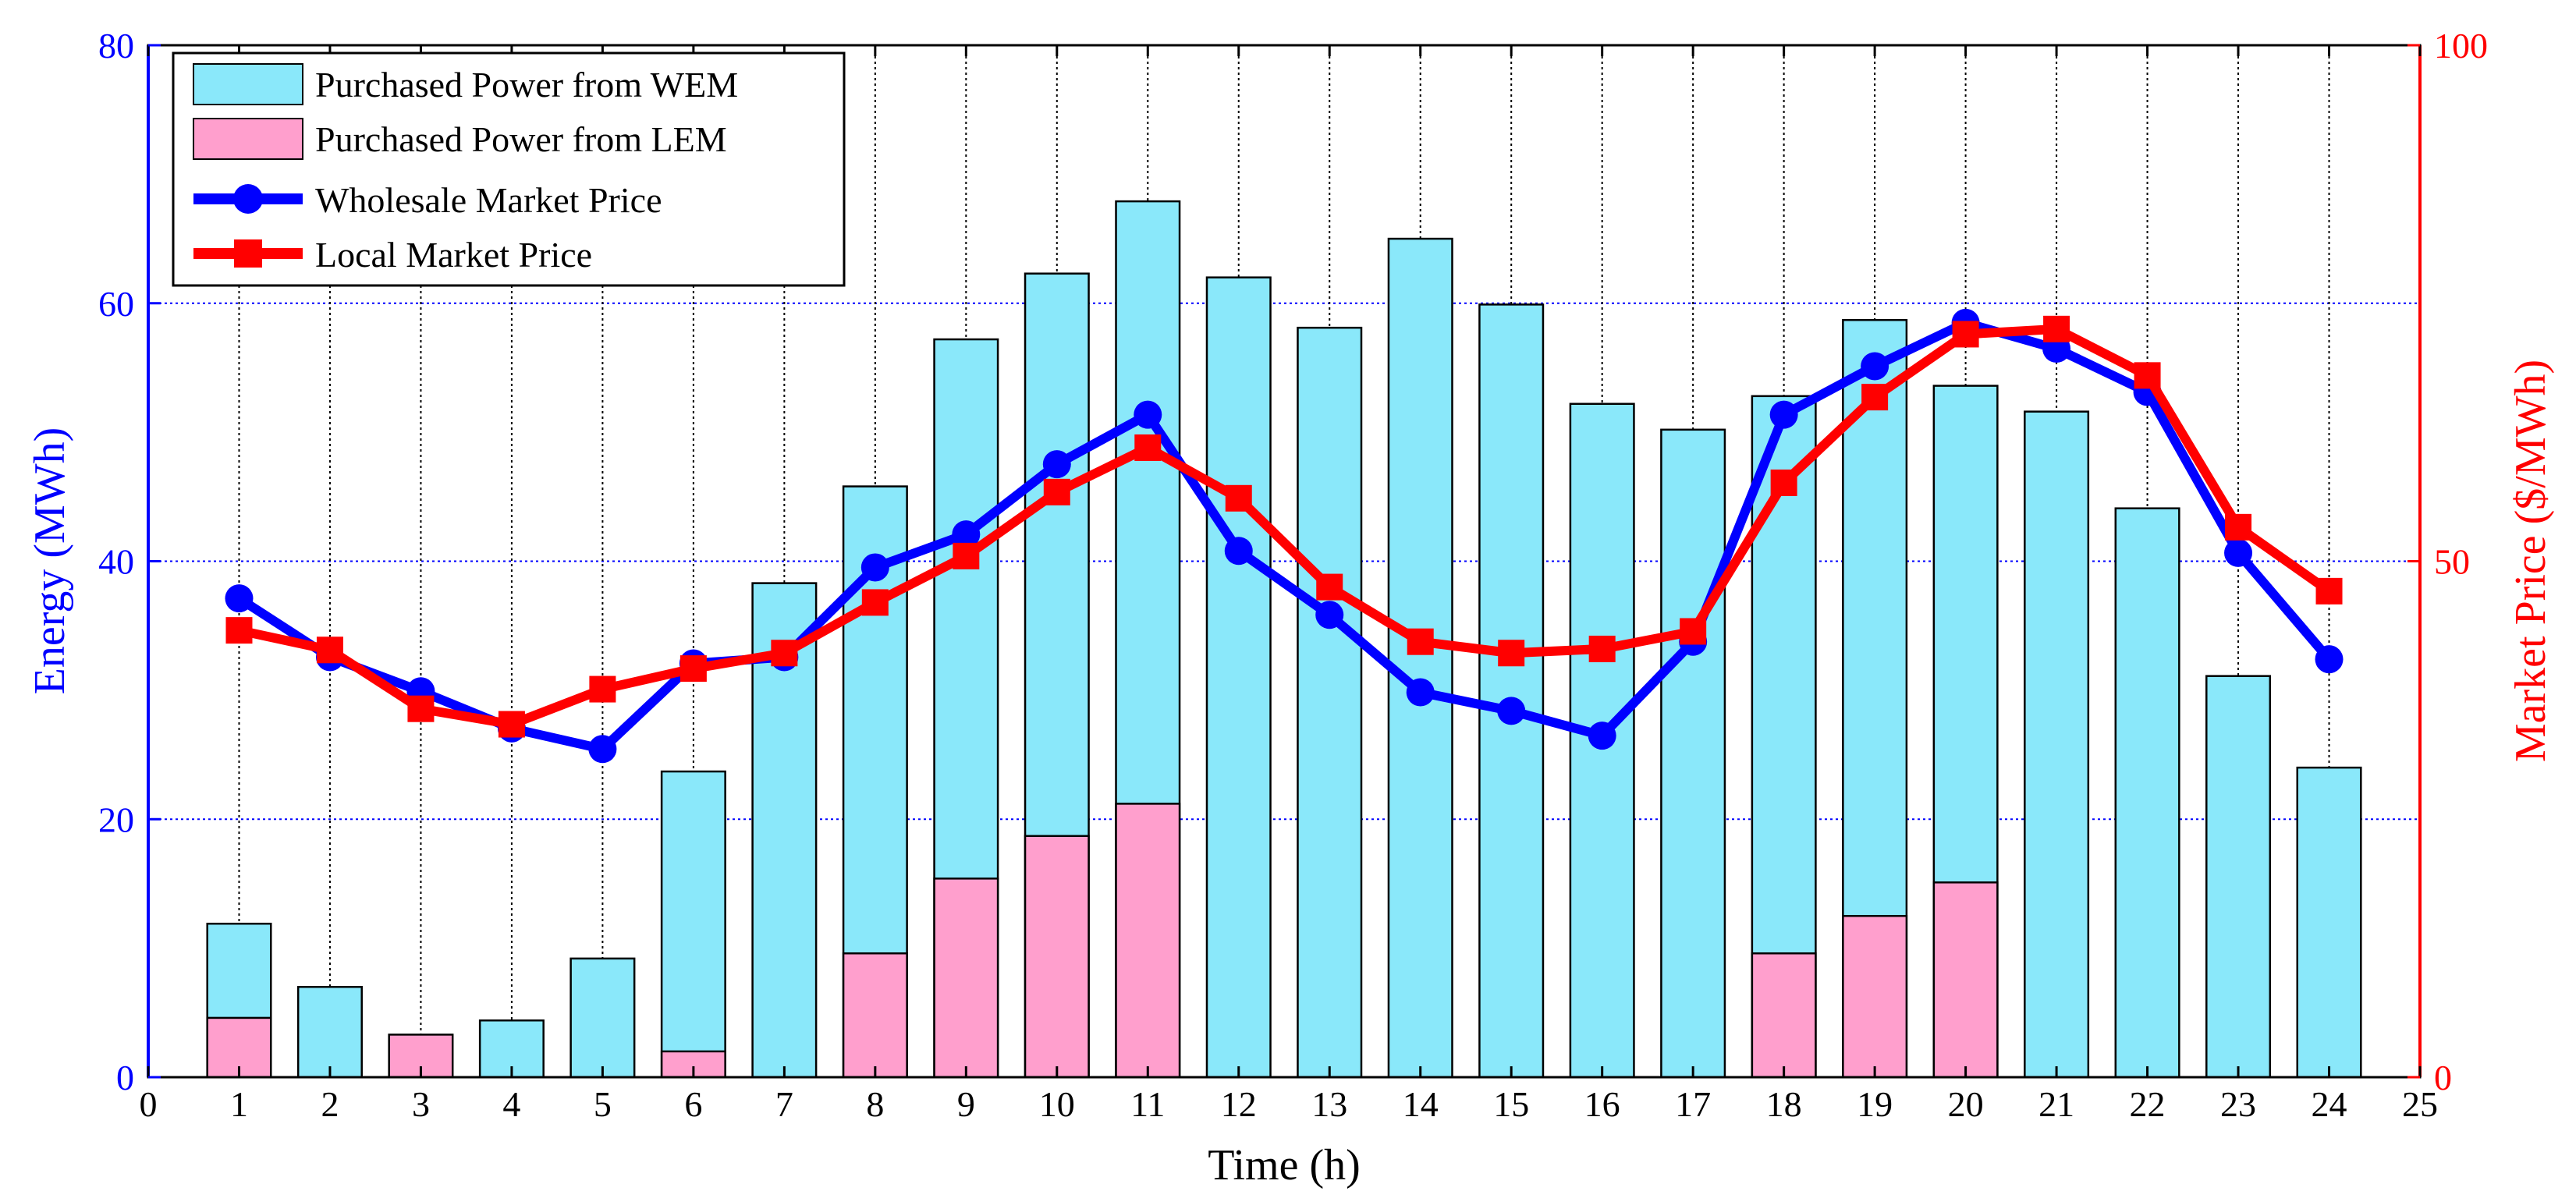 Image resolution: width=2576 pixels, height=1202 pixels. What do you see at coordinates (1284, 1165) in the screenshot?
I see `x-axis-title: Time (h)` at bounding box center [1284, 1165].